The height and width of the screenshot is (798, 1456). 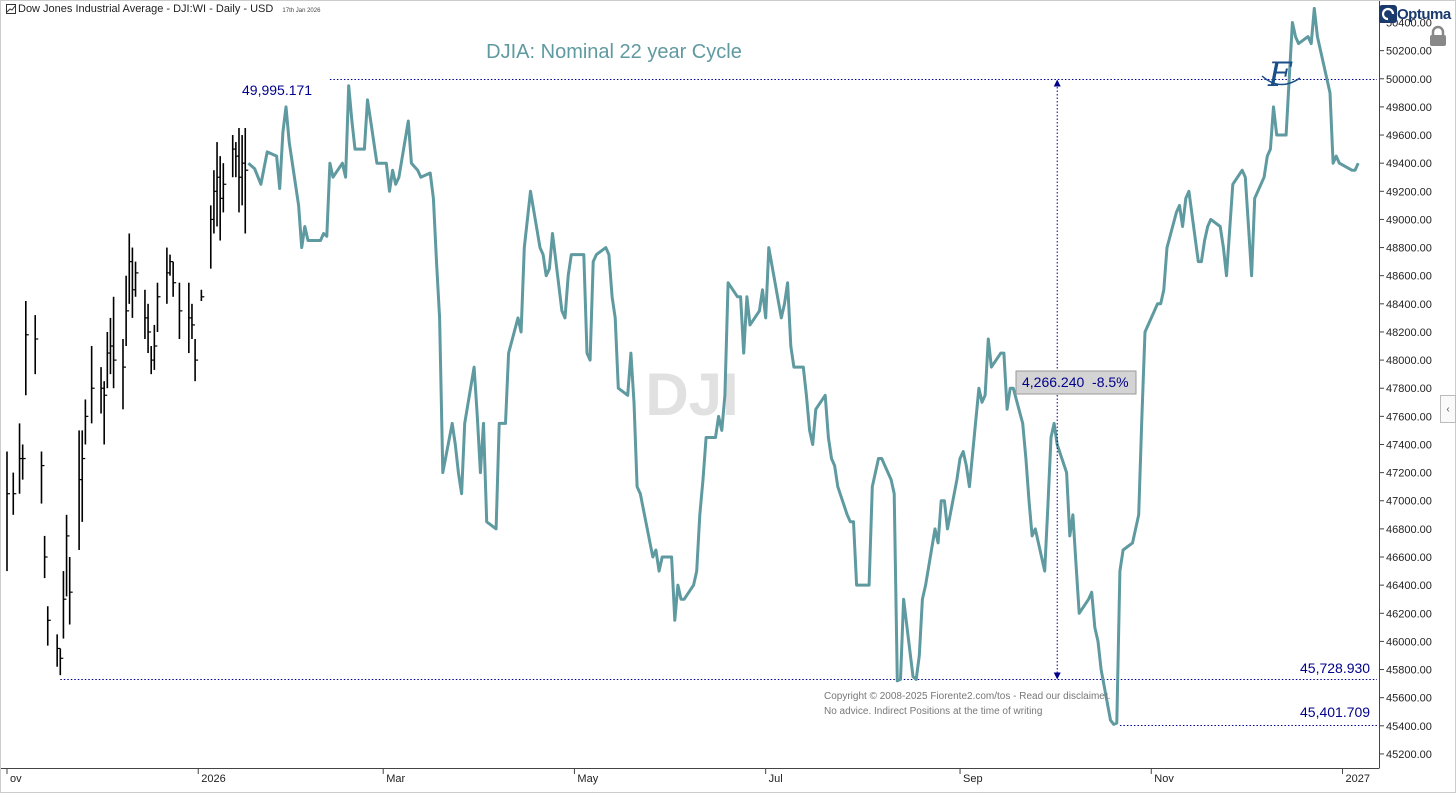 What do you see at coordinates (1409, 699) in the screenshot?
I see `y-tick-label: 45600.00` at bounding box center [1409, 699].